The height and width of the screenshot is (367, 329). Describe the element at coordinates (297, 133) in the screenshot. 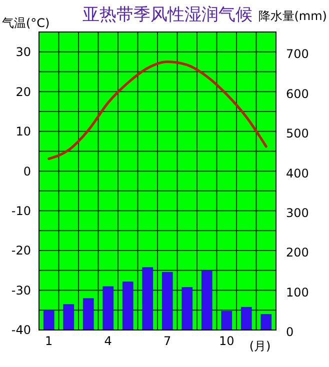

I see `y2-tick-label: 500` at that location.